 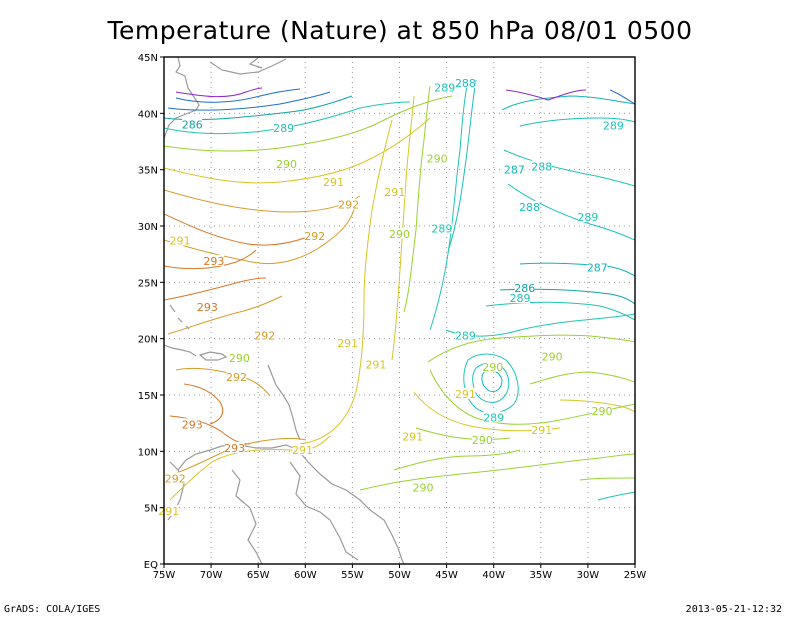 What do you see at coordinates (148, 171) in the screenshot?
I see `lat-tick-label: 35N` at bounding box center [148, 171].